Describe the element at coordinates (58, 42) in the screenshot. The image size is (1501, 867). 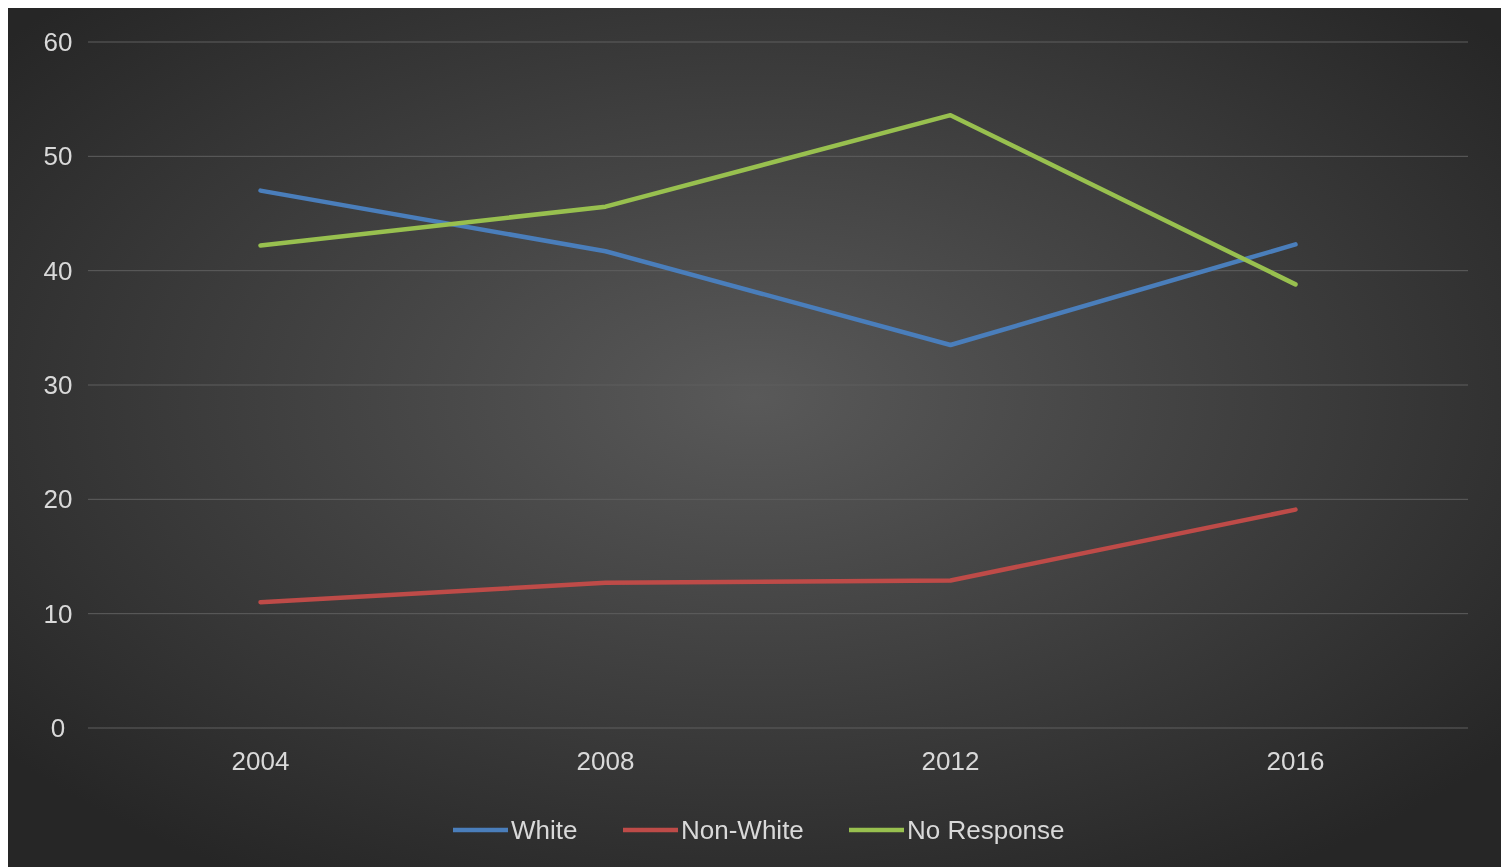
I see `y-tick-label: 60` at that location.